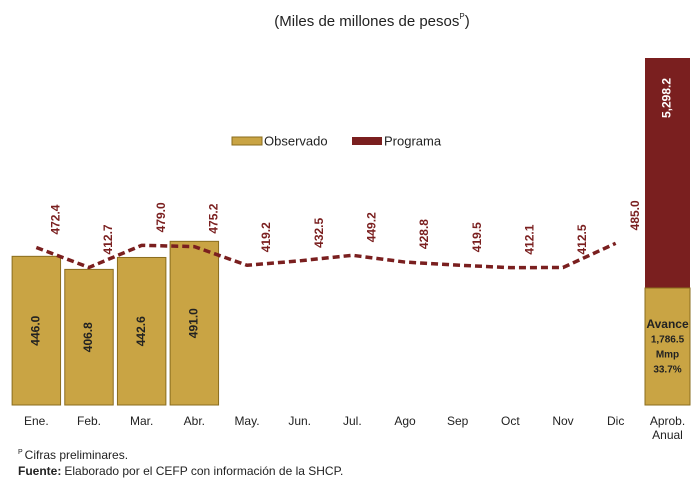 Image resolution: width=692 pixels, height=484 pixels. Describe the element at coordinates (477, 237) in the screenshot. I see `line-label: 419.5` at that location.